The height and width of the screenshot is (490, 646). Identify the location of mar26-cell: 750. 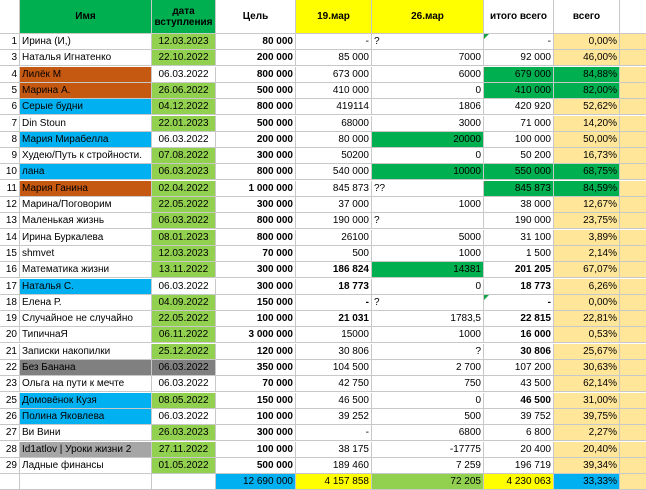
(428, 384).